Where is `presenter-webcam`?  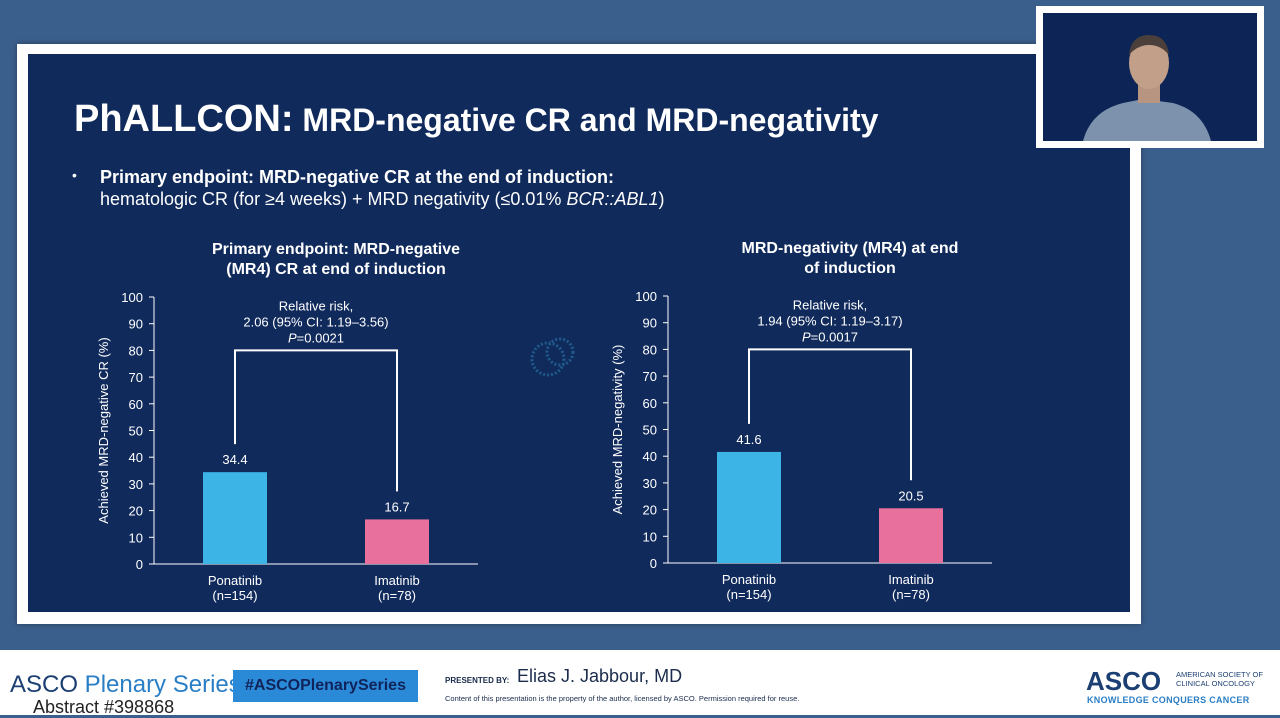 presenter-webcam is located at coordinates (1150, 77).